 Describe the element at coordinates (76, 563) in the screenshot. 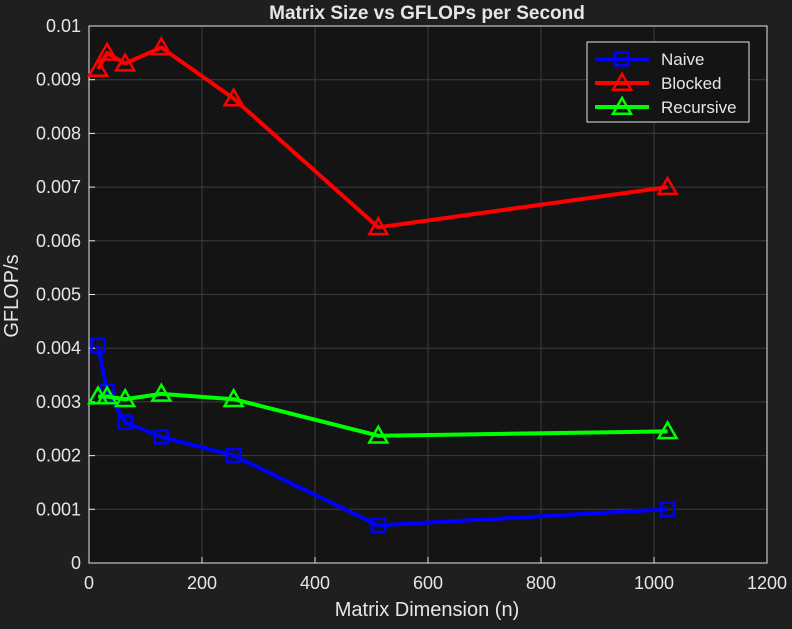

I see `y-tick-label: 0` at that location.